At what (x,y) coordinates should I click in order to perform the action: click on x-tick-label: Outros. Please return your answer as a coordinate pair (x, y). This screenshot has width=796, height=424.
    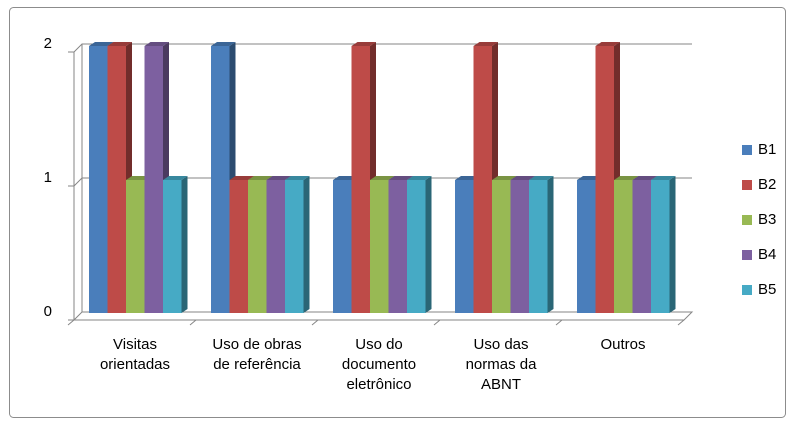
    Looking at the image, I should click on (623, 344).